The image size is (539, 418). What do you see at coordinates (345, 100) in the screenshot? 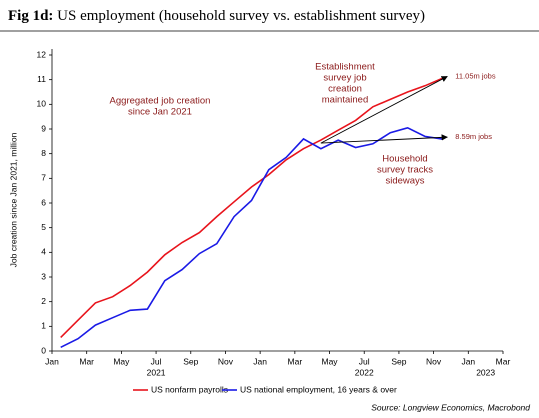
I see `annotation: maintained` at bounding box center [345, 100].